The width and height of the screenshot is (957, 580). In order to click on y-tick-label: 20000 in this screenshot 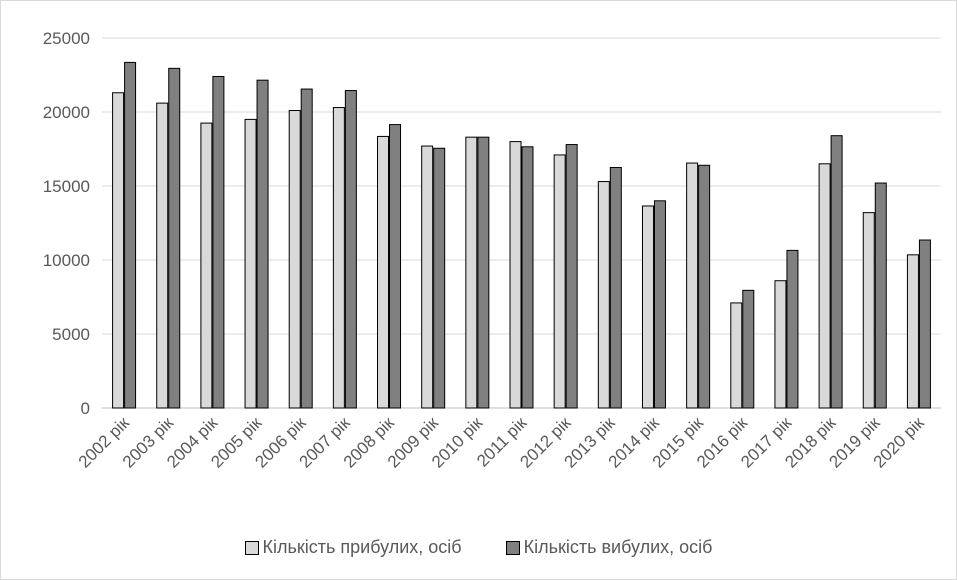, I will do `click(66, 112)`.